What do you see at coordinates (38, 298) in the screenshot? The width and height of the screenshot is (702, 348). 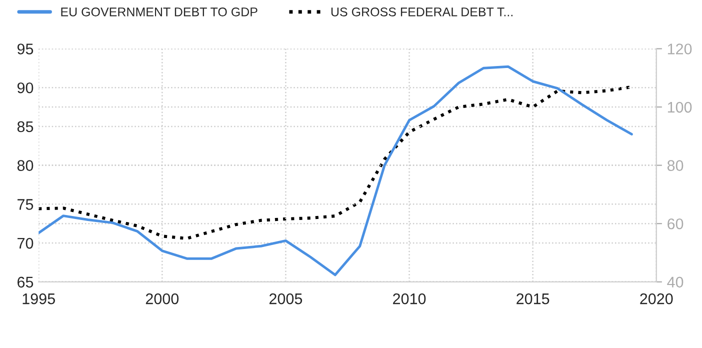 I see `x-tick-label: 1995` at bounding box center [38, 298].